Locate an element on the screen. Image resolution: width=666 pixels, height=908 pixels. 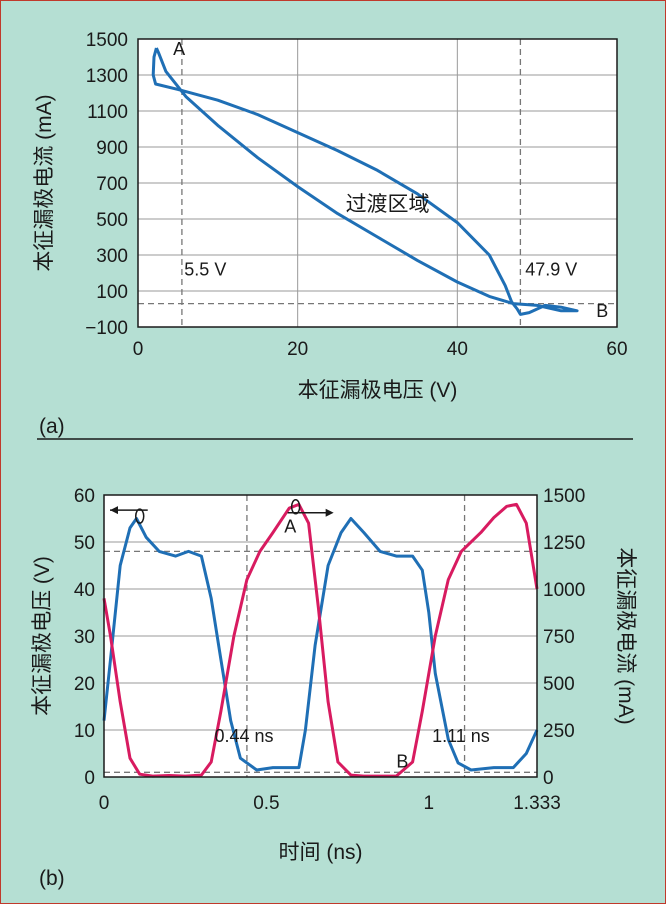
panel-label-a: (a) is located at coordinates (52, 426).